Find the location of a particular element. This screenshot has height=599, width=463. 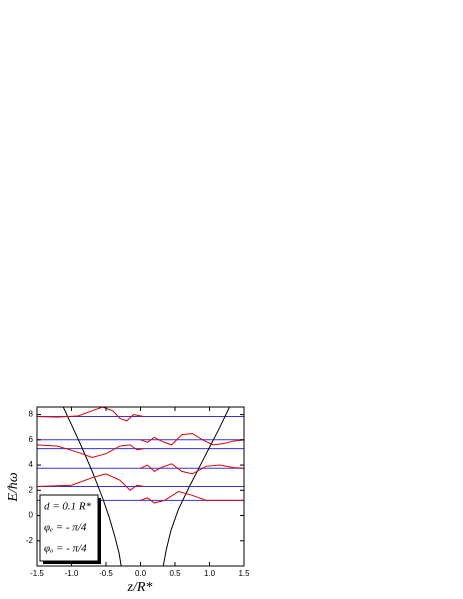

y-tick-label: 6 is located at coordinates (31, 439).